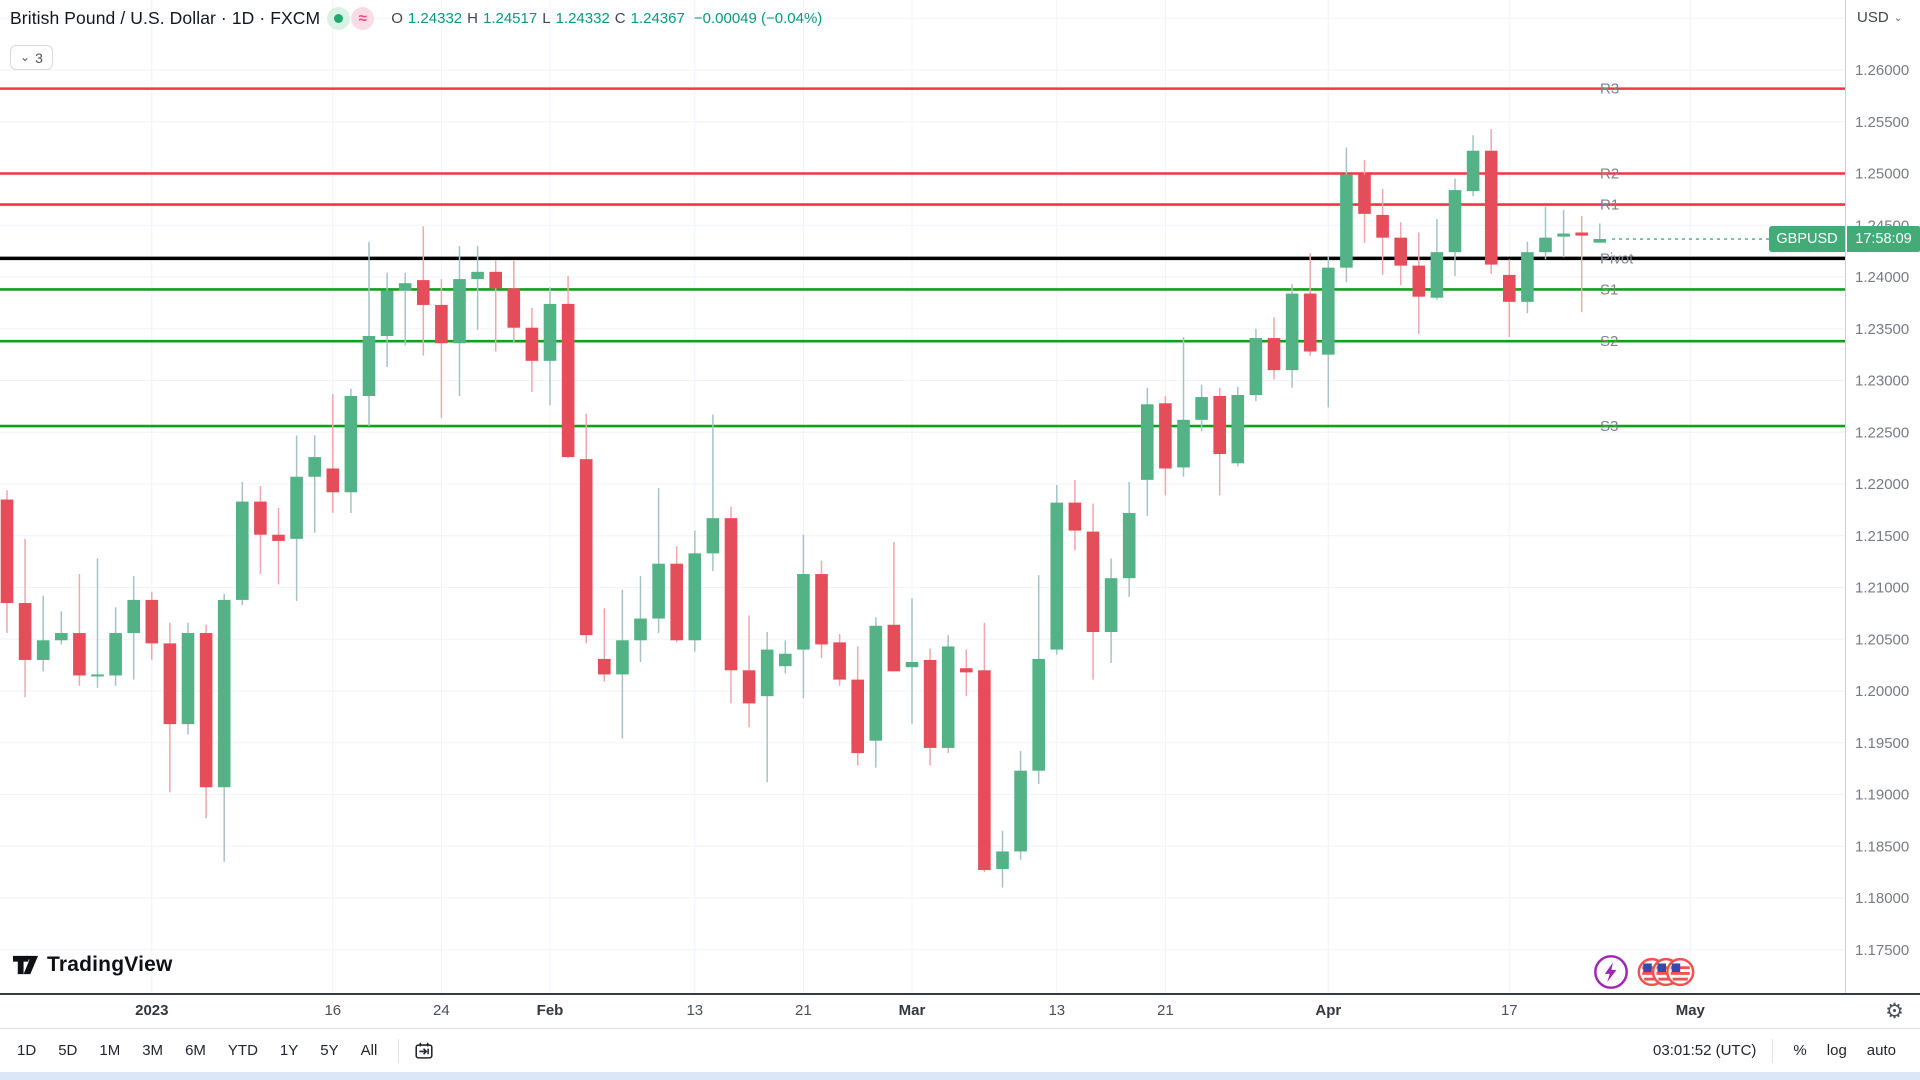  Describe the element at coordinates (27, 1050) in the screenshot. I see `range-1d: 1D` at that location.